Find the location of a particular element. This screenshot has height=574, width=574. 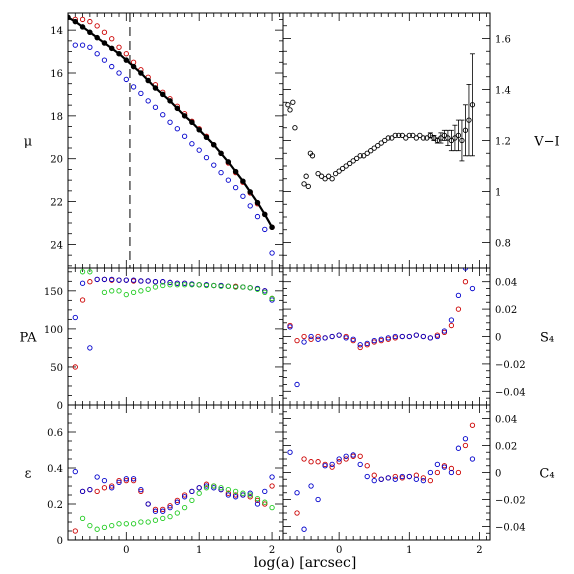

panel-frame is located at coordinates (175, 336).